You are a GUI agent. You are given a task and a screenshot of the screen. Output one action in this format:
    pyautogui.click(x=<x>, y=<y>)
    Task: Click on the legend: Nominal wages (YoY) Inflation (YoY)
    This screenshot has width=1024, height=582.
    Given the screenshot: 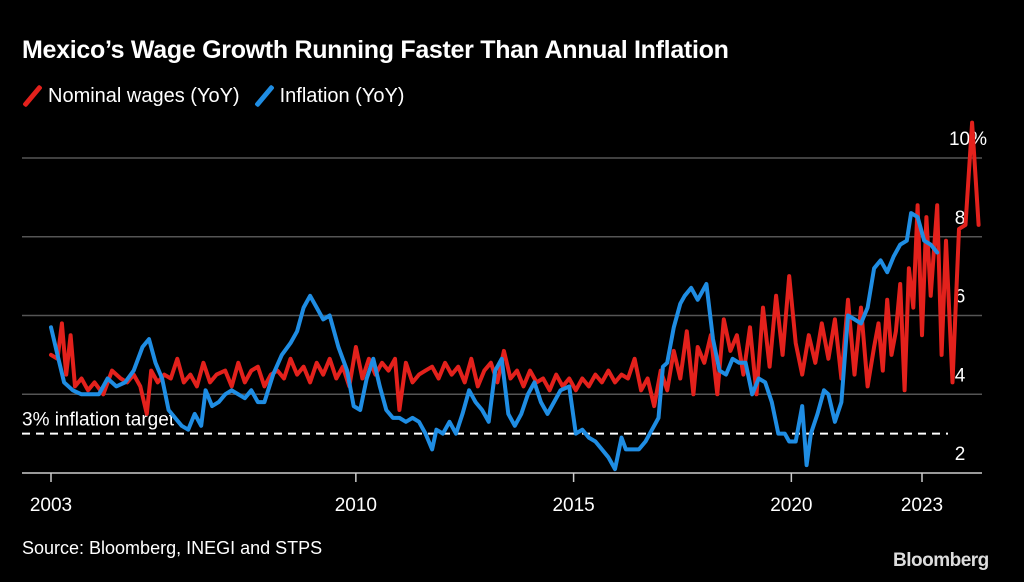 What is the action you would take?
    pyautogui.click(x=220, y=96)
    